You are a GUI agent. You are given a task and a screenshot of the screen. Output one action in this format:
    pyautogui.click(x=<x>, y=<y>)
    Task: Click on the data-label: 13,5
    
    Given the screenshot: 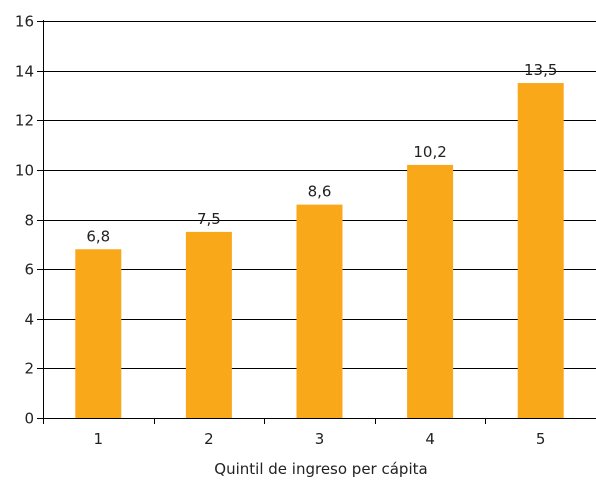 What is the action you would take?
    pyautogui.click(x=540, y=70)
    